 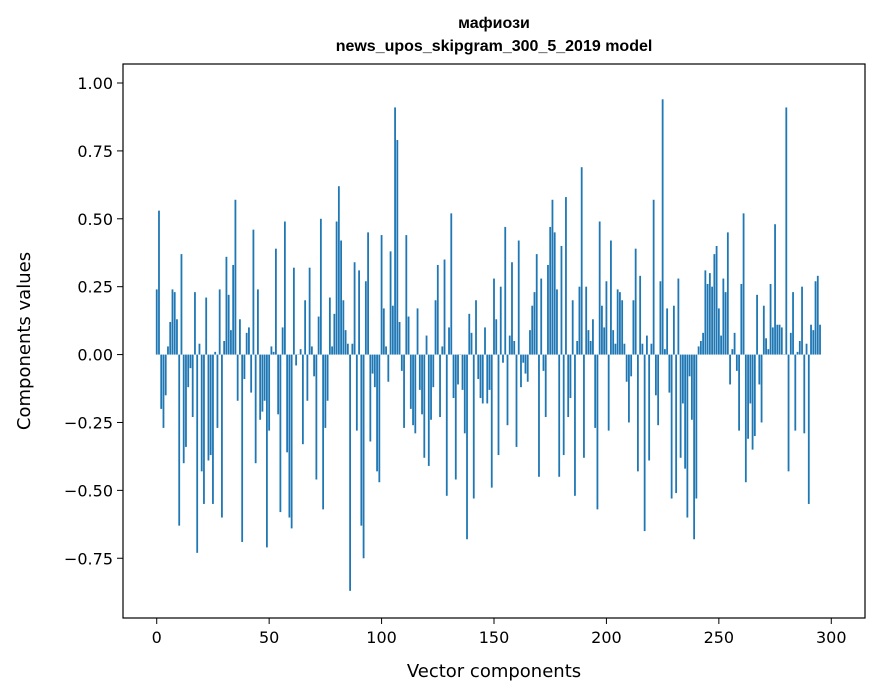 I want to click on y-tick-label: 0.75, so click(x=95, y=151).